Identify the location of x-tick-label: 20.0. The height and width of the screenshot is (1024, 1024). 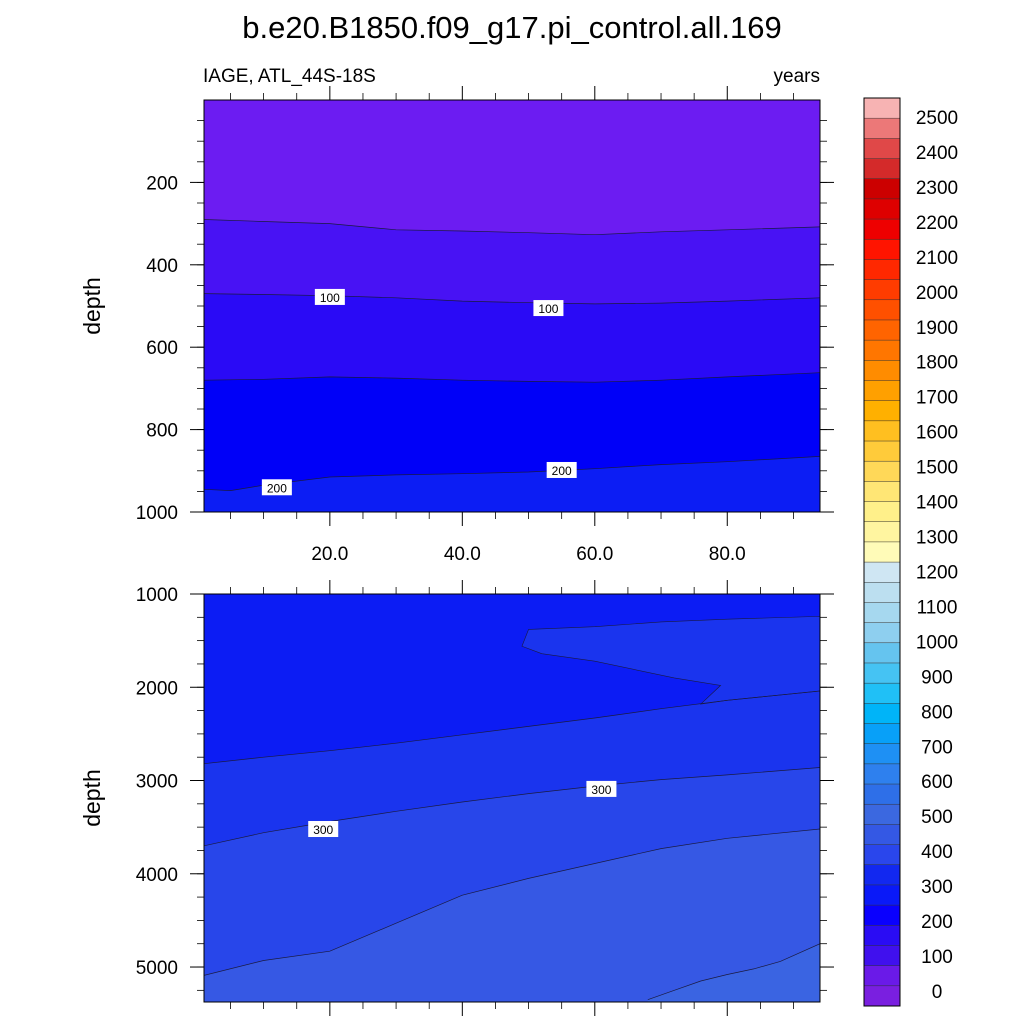
(329, 554).